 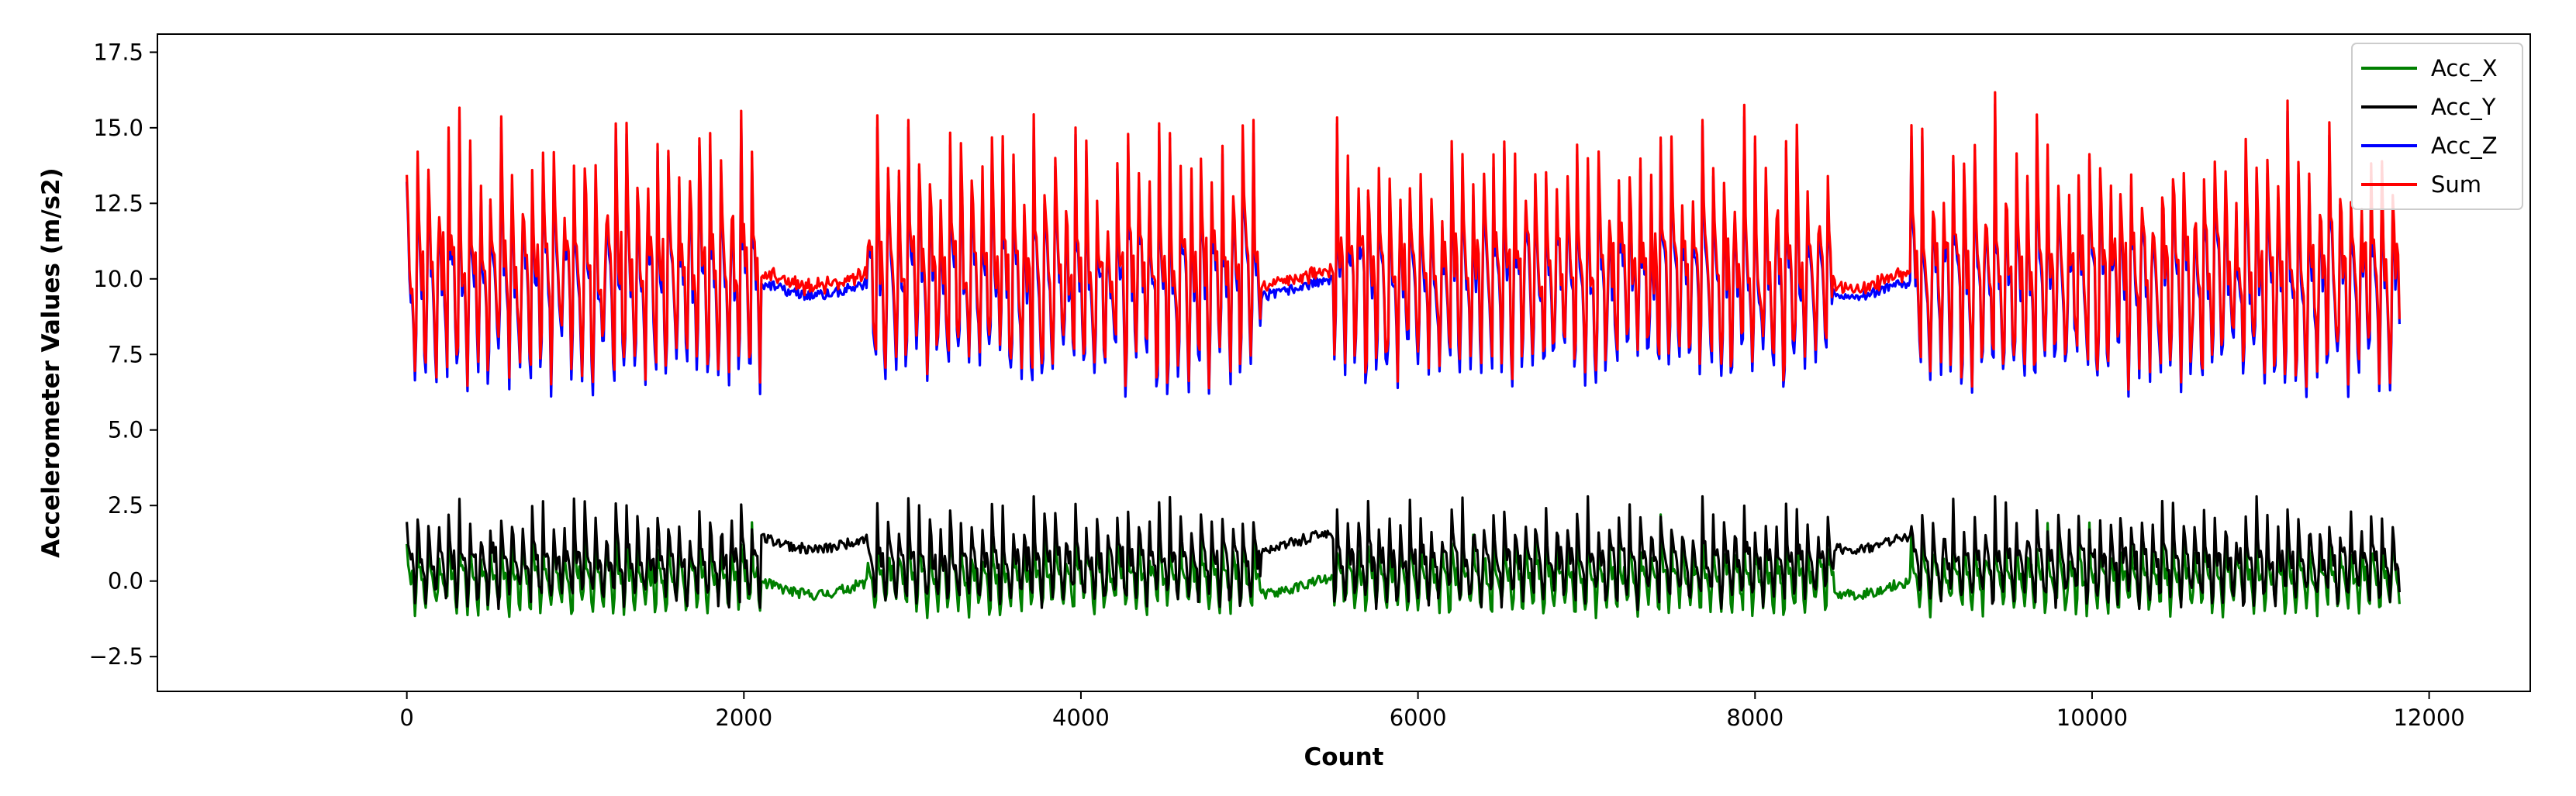 I want to click on y-tick-label: 15.0, so click(x=118, y=128).